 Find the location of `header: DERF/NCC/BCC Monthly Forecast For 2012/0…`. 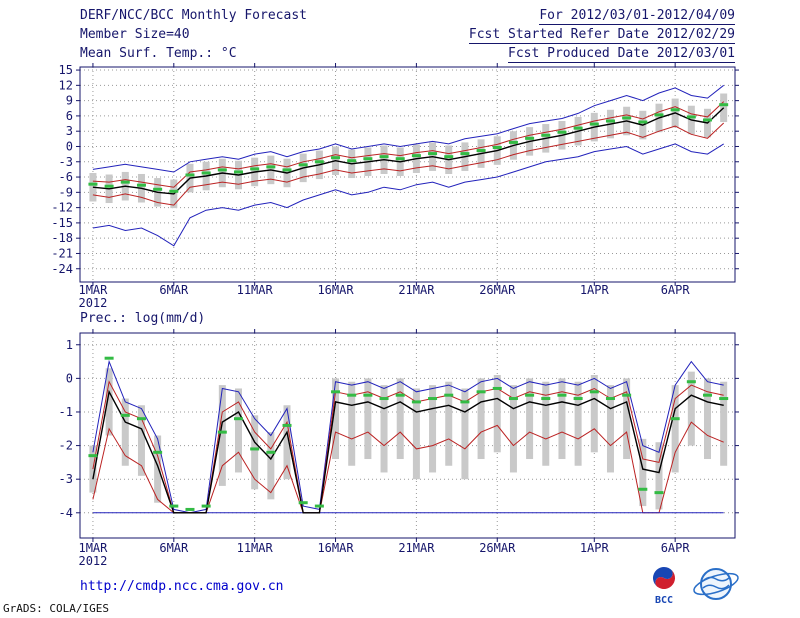

header: DERF/NCC/BCC Monthly Forecast For 2012/0… is located at coordinates (400, 36).